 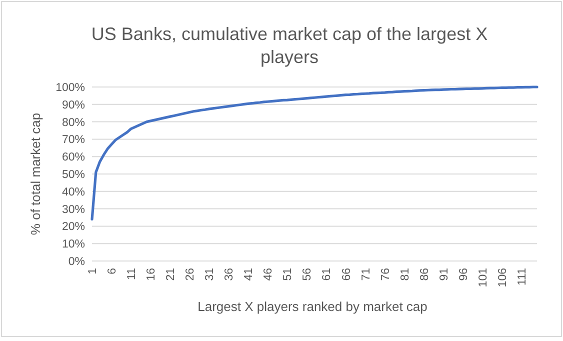 What do you see at coordinates (171, 274) in the screenshot?
I see `x-tick-label: 21` at bounding box center [171, 274].